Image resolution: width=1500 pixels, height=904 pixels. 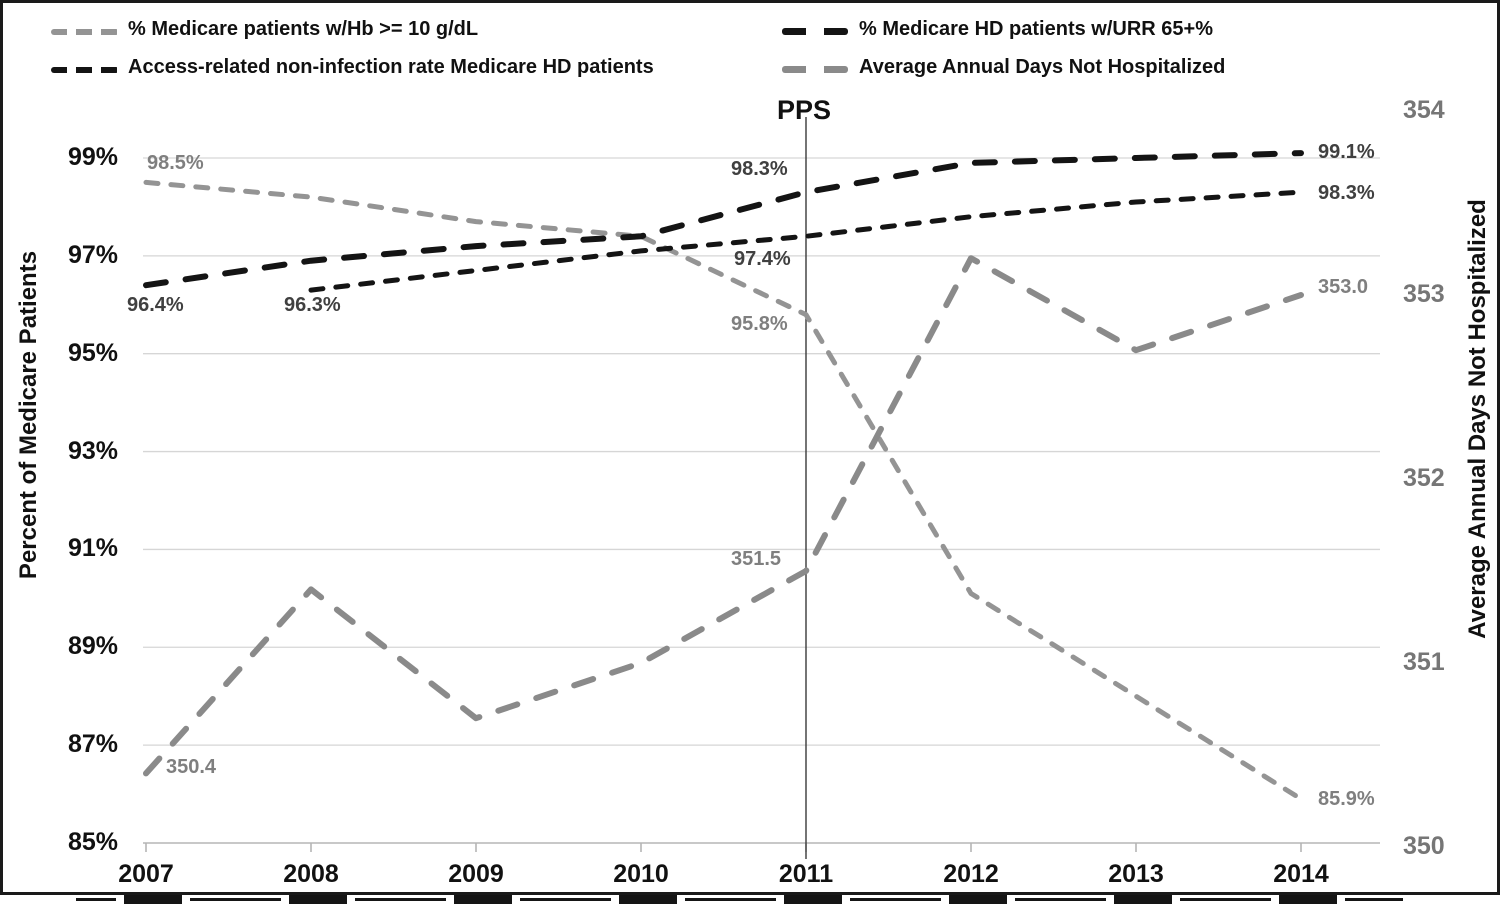 I want to click on legend-item-hb: % Medicare patients w/Hb >= 10 g/dL, so click(x=303, y=29).